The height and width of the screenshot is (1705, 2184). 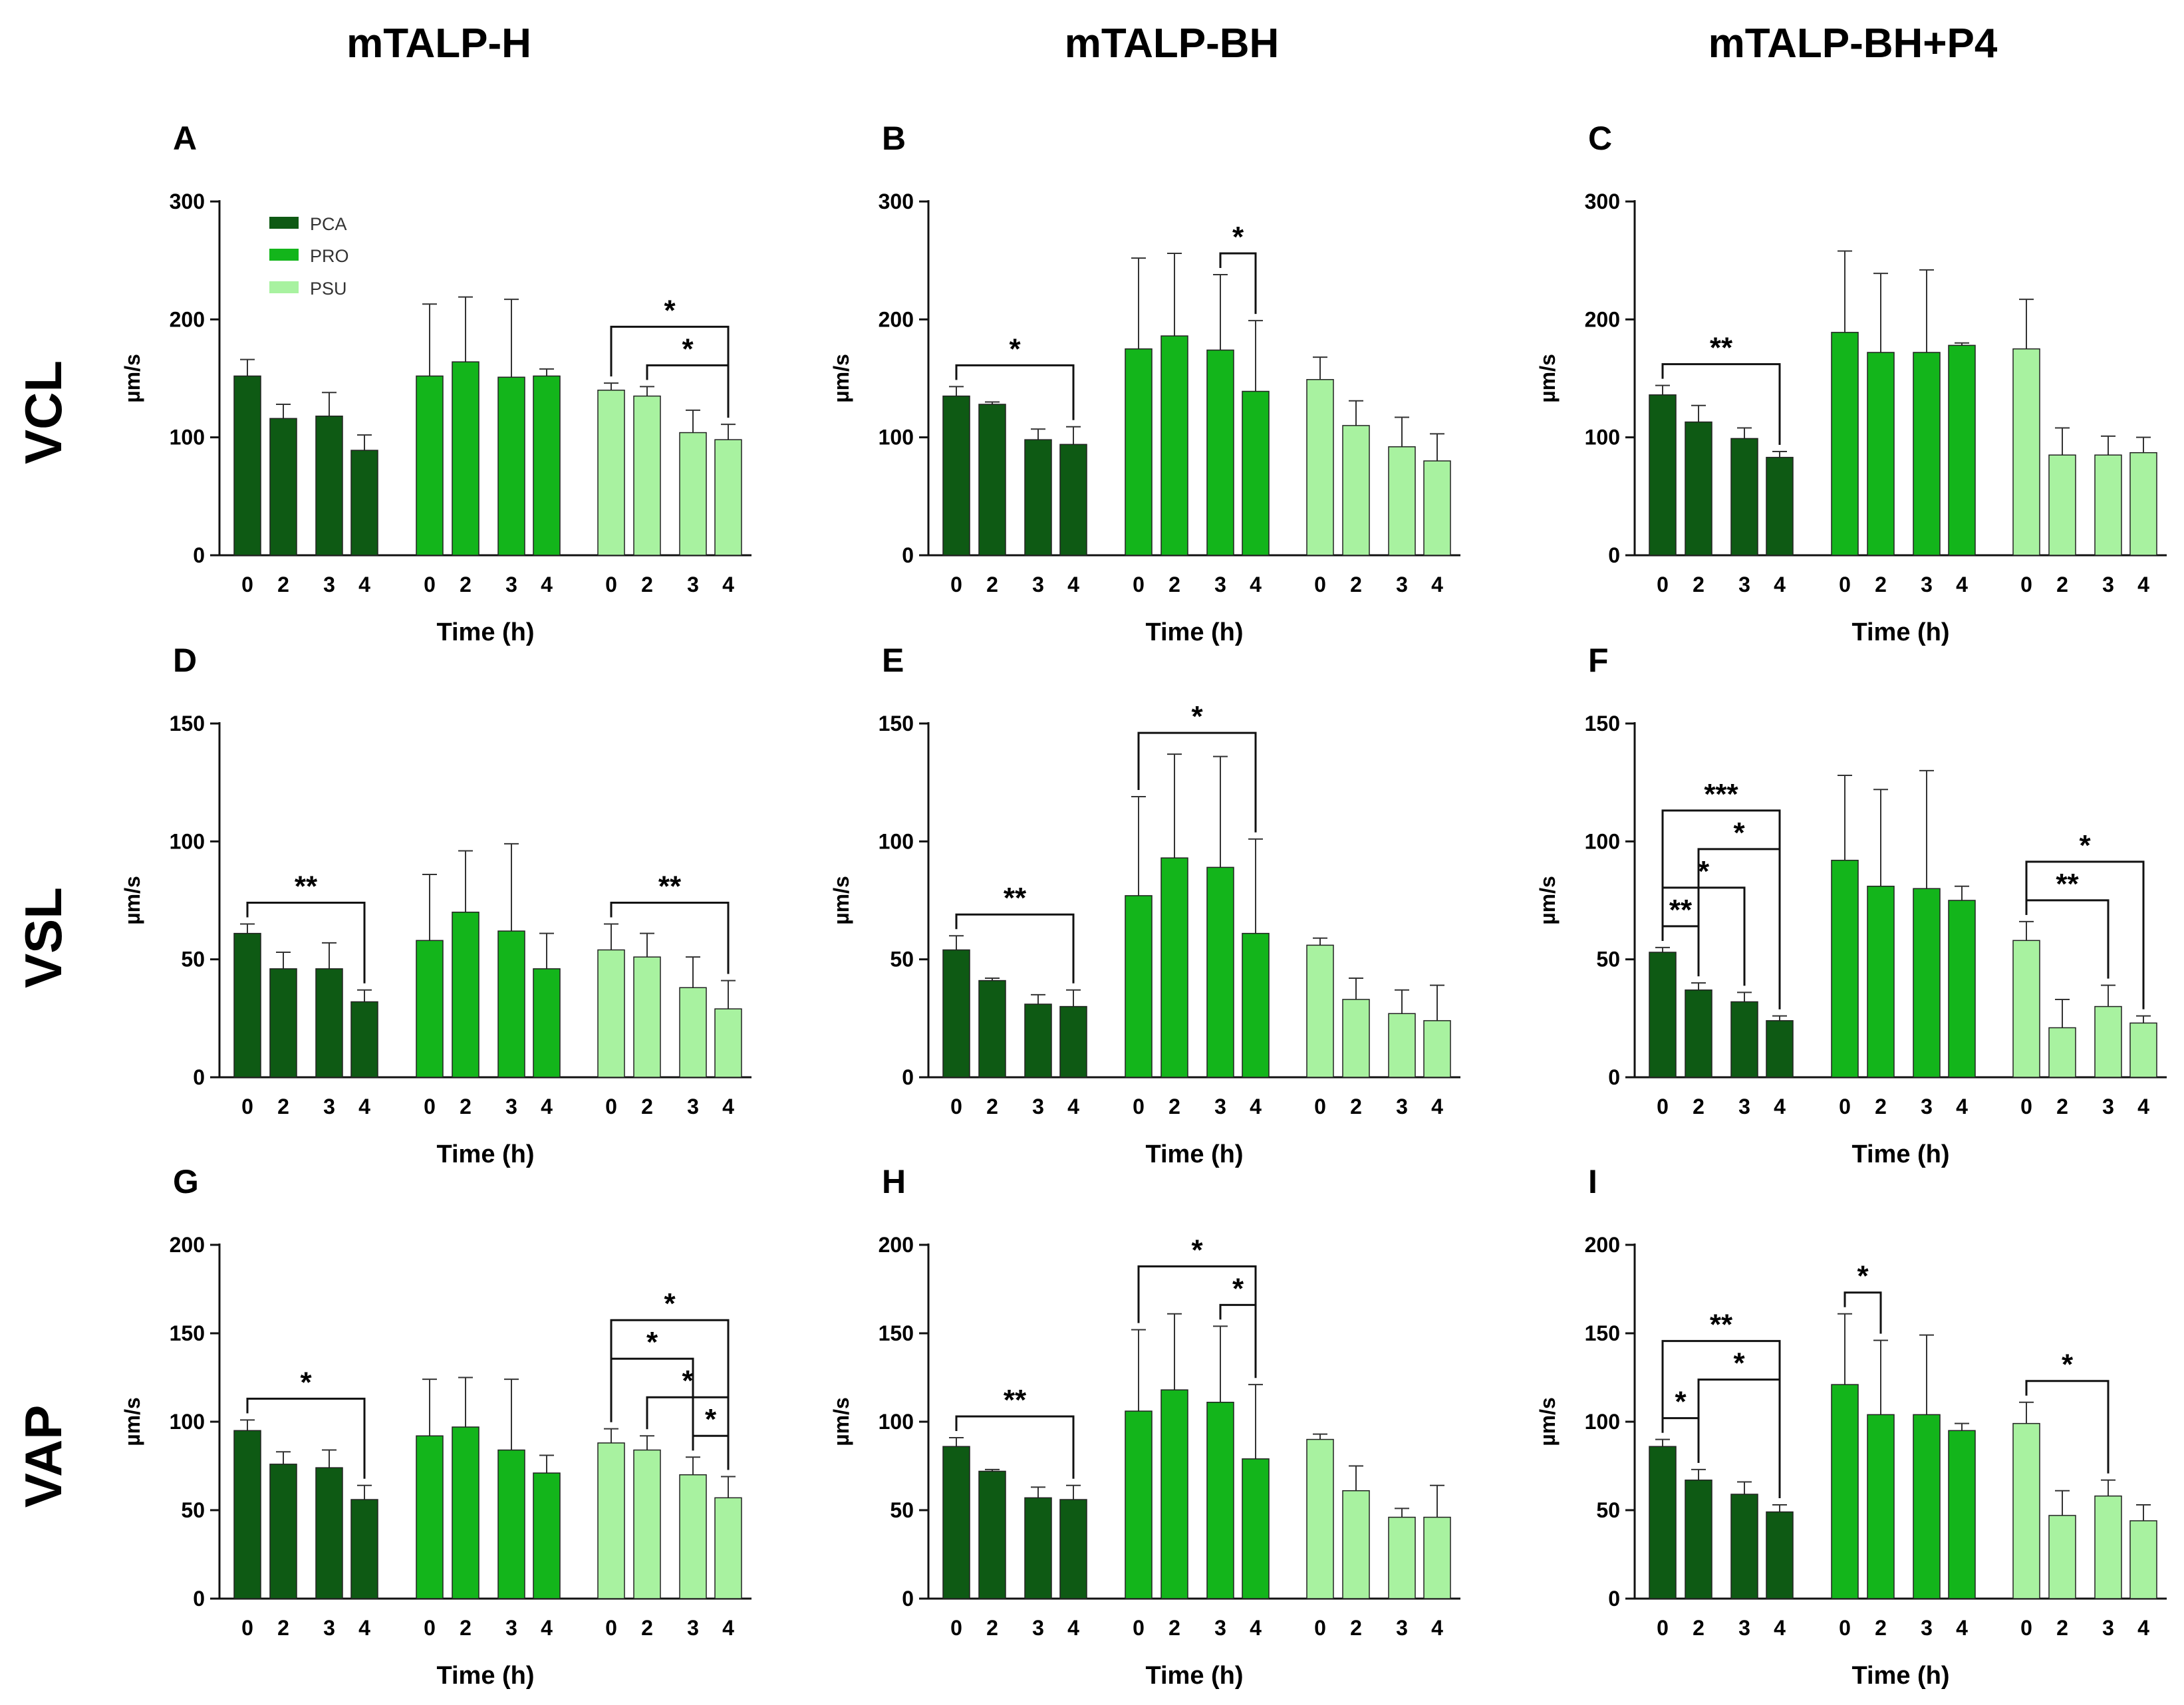 What do you see at coordinates (1900, 1676) in the screenshot?
I see `x-axis-title-i: Time (h)` at bounding box center [1900, 1676].